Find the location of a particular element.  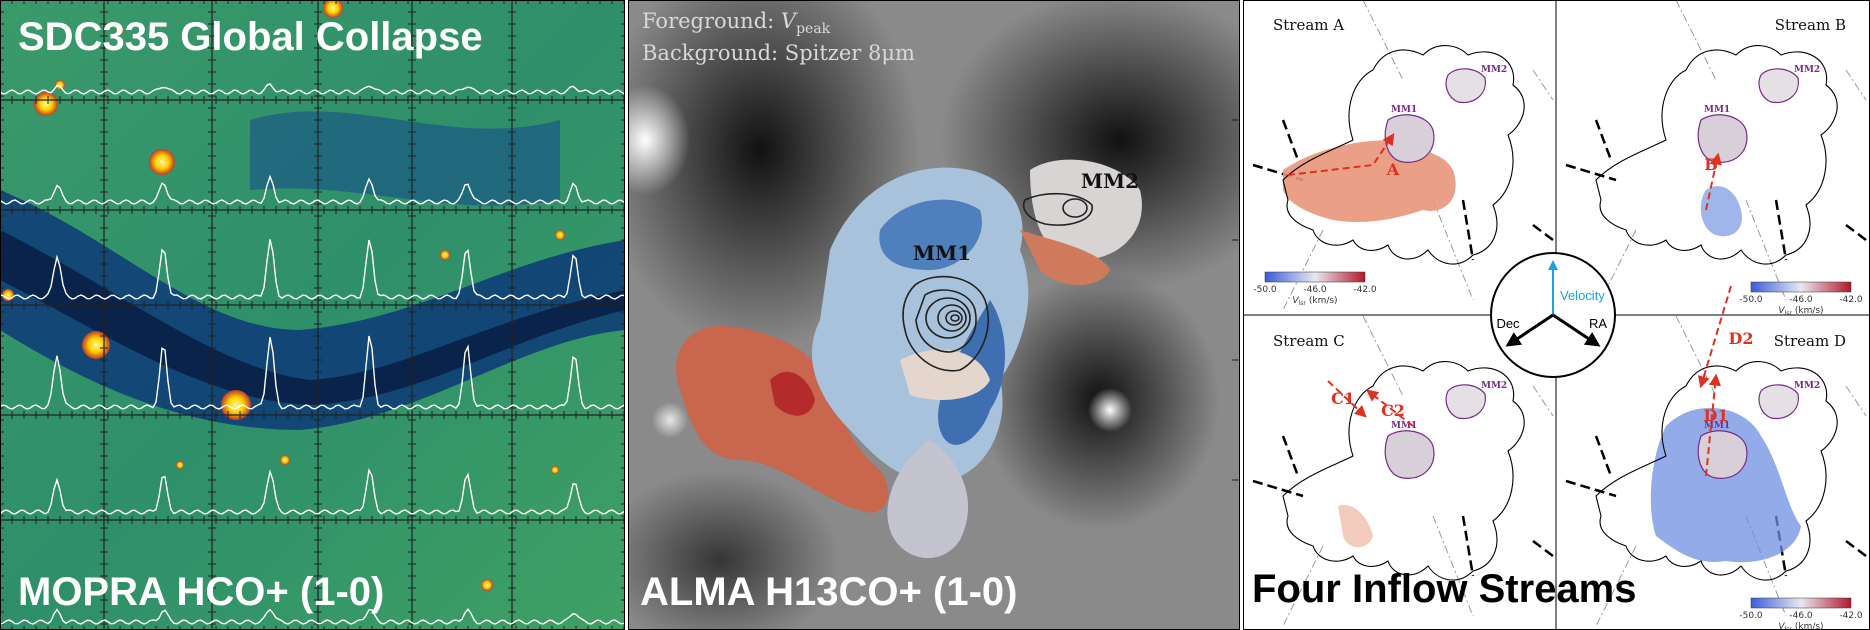

panel-caption: Four Inflow Streams is located at coordinates (1444, 589).